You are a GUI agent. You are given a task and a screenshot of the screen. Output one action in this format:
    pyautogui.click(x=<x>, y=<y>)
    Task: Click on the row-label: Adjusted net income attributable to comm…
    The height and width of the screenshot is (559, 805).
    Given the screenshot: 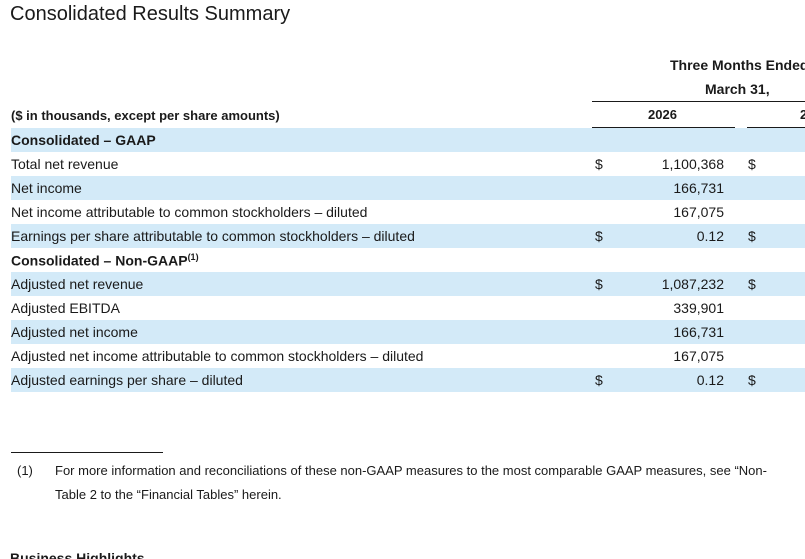 What is the action you would take?
    pyautogui.click(x=217, y=356)
    